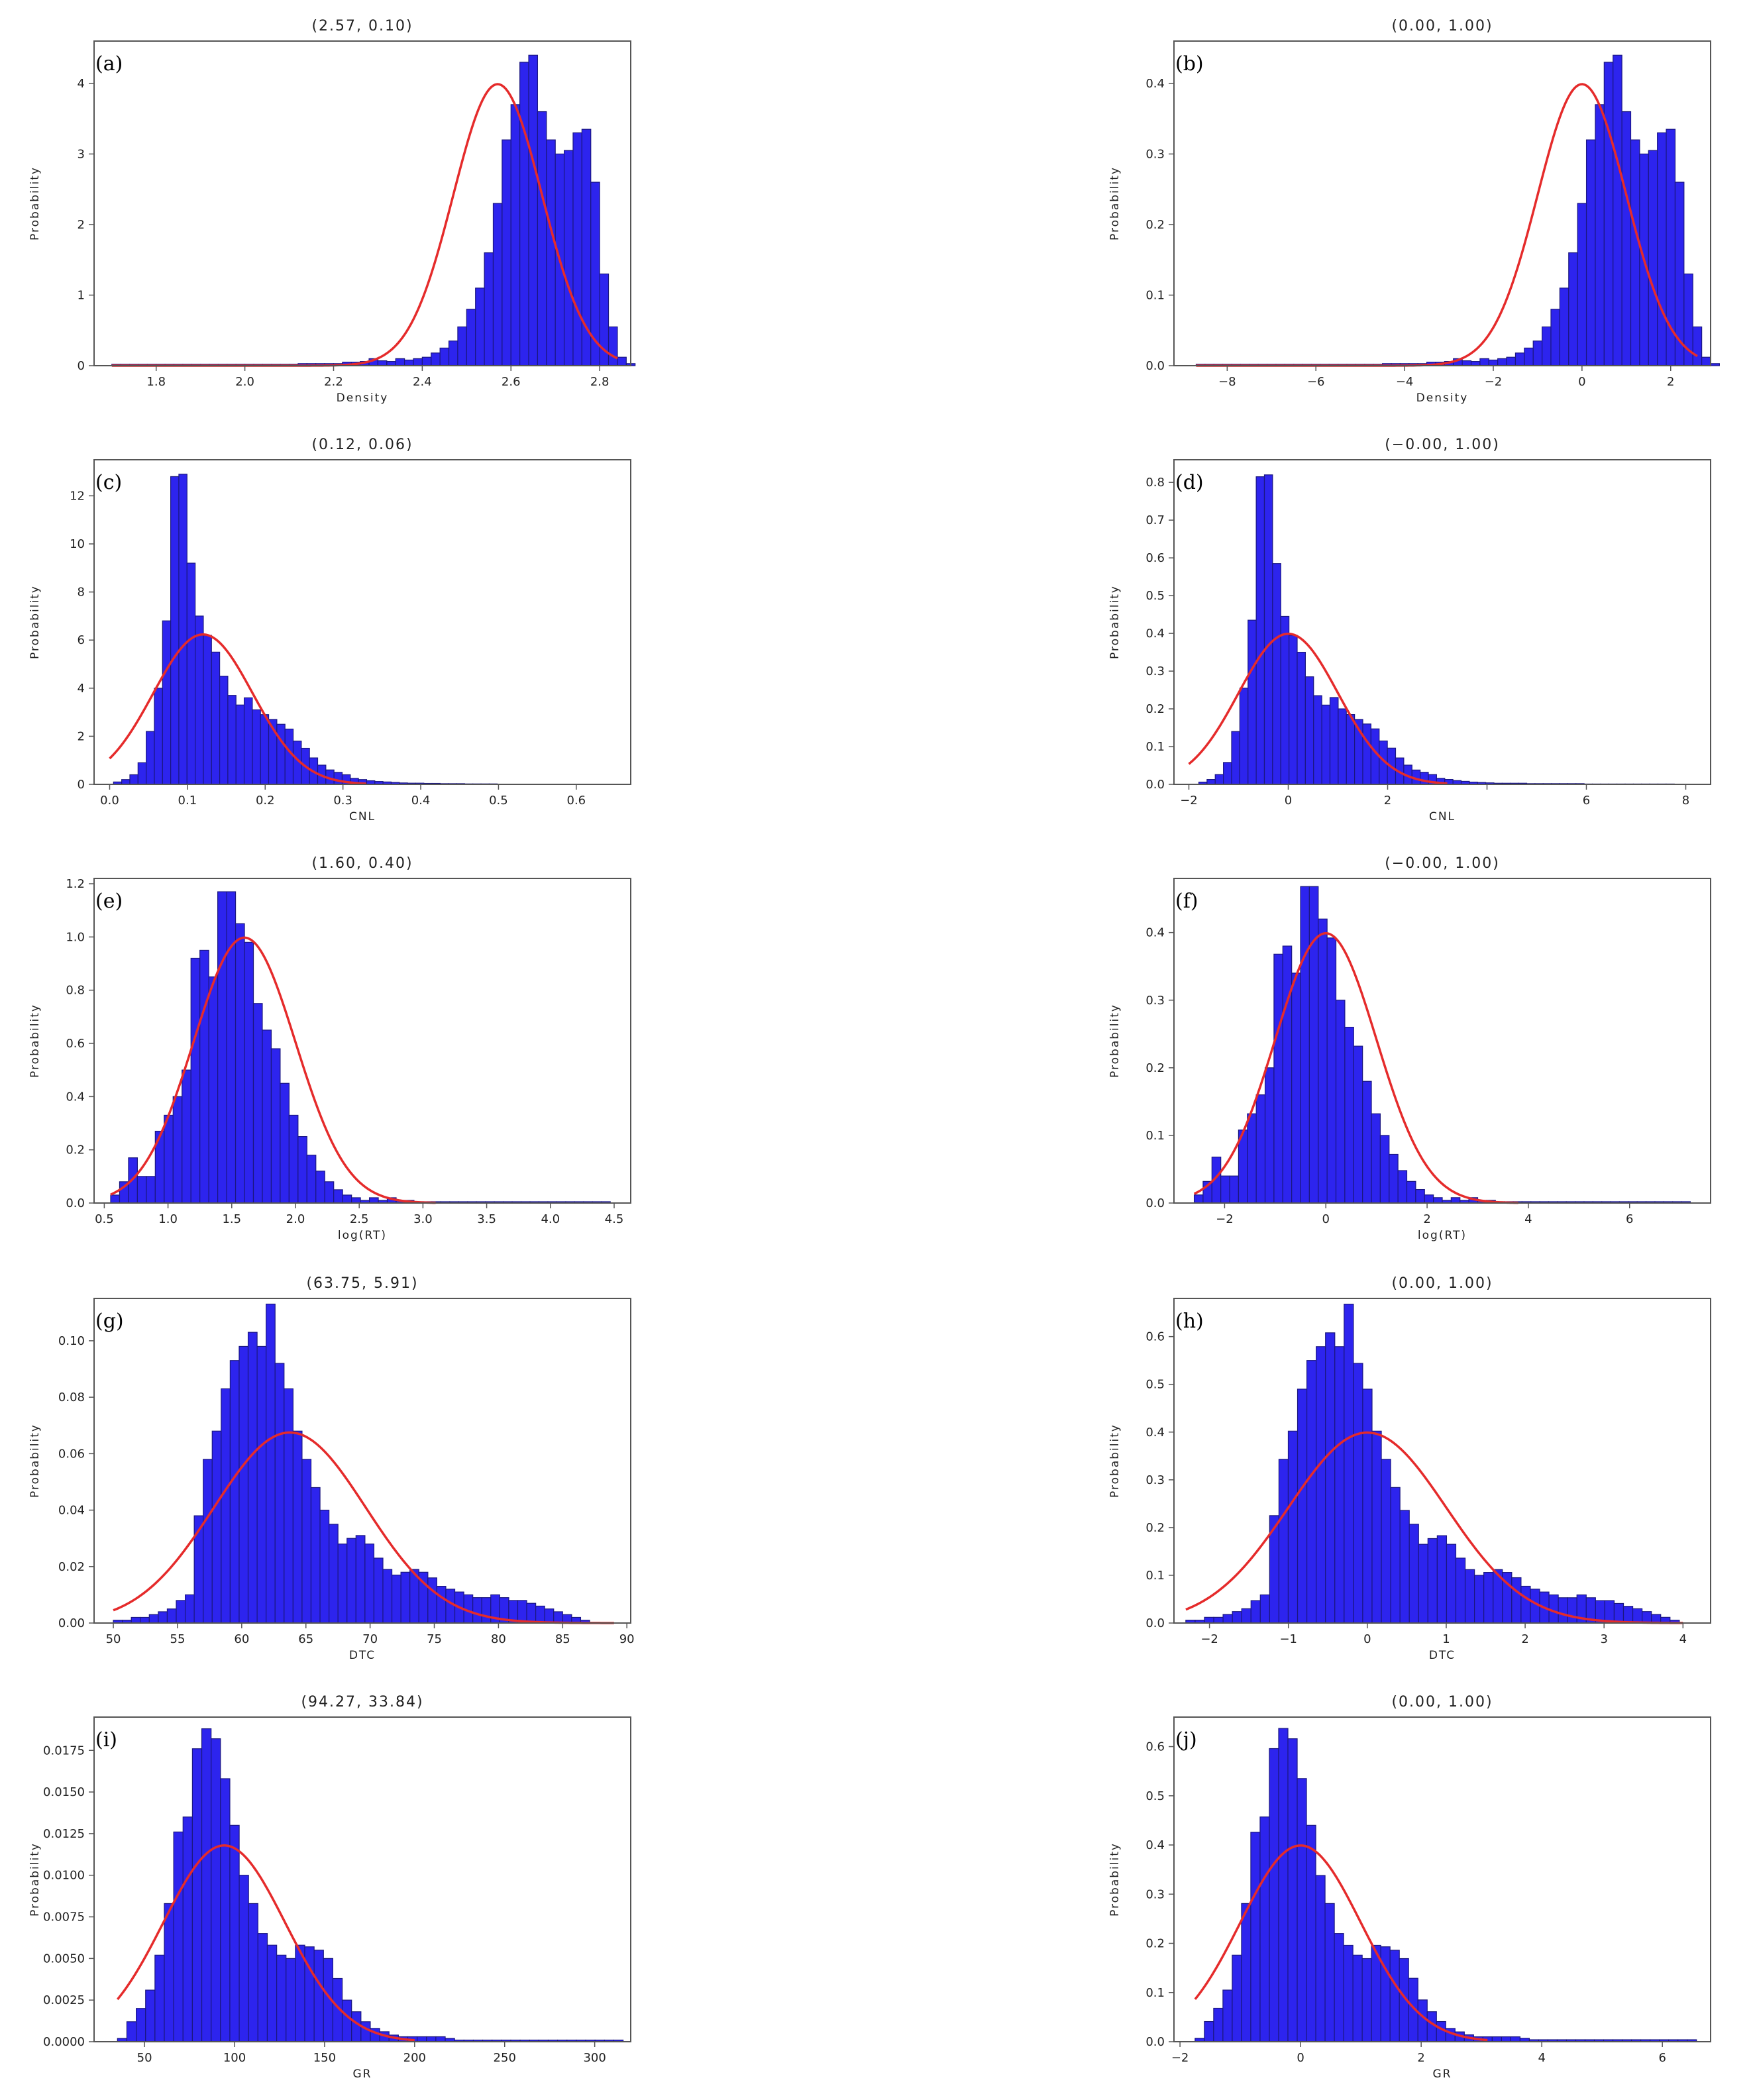 The image size is (1753, 2100). What do you see at coordinates (265, 801) in the screenshot?
I see `x-tick-label: 0.2` at bounding box center [265, 801].